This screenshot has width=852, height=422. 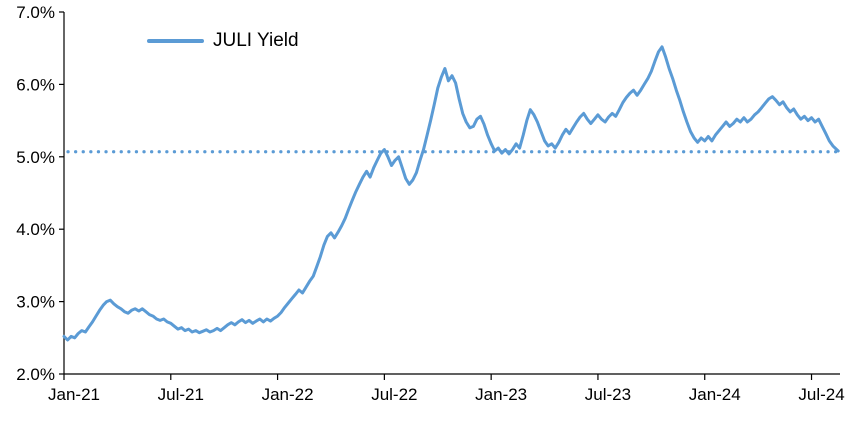 I want to click on y-tick-label: 3.0%, so click(x=35, y=302).